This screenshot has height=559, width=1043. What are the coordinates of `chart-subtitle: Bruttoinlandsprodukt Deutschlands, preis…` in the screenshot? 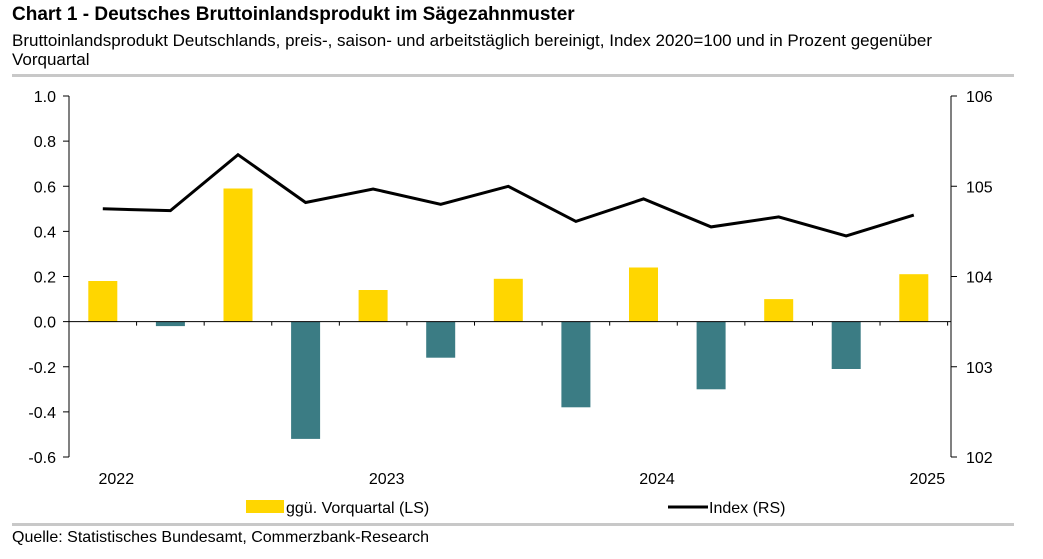 It's located at (472, 50).